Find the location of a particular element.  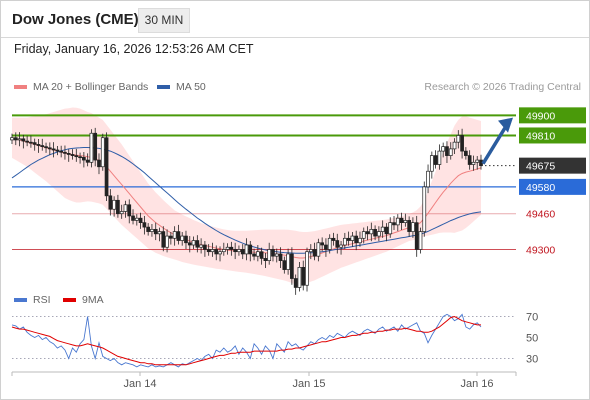

support-label-49300: 49300 is located at coordinates (540, 250).